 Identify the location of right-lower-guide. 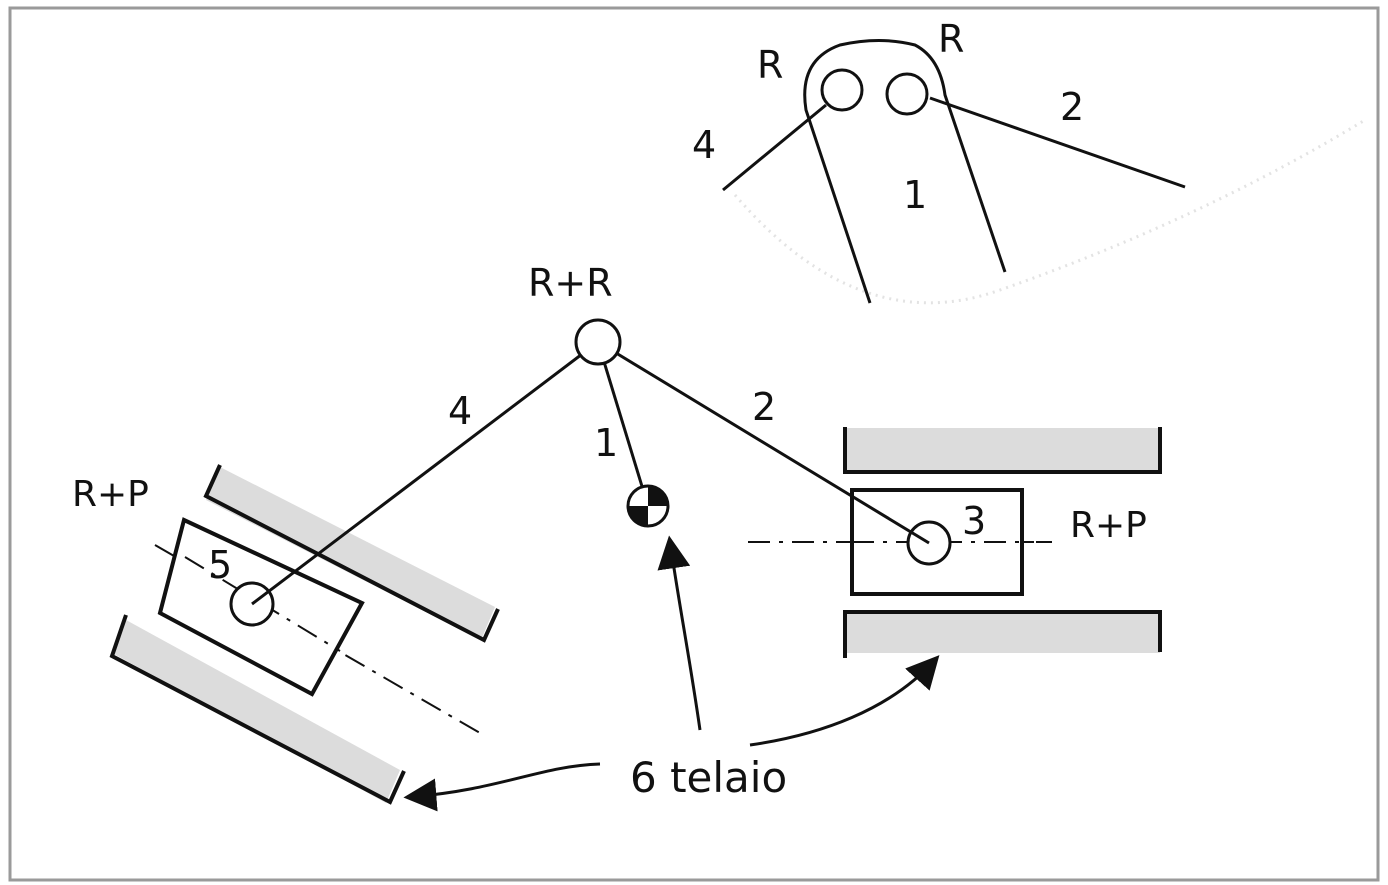
(1002, 634).